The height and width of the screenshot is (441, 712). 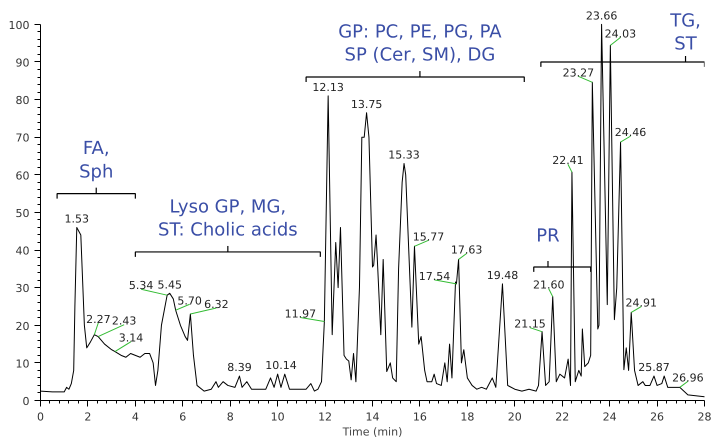 I want to click on annotation: 23.27, so click(x=578, y=73).